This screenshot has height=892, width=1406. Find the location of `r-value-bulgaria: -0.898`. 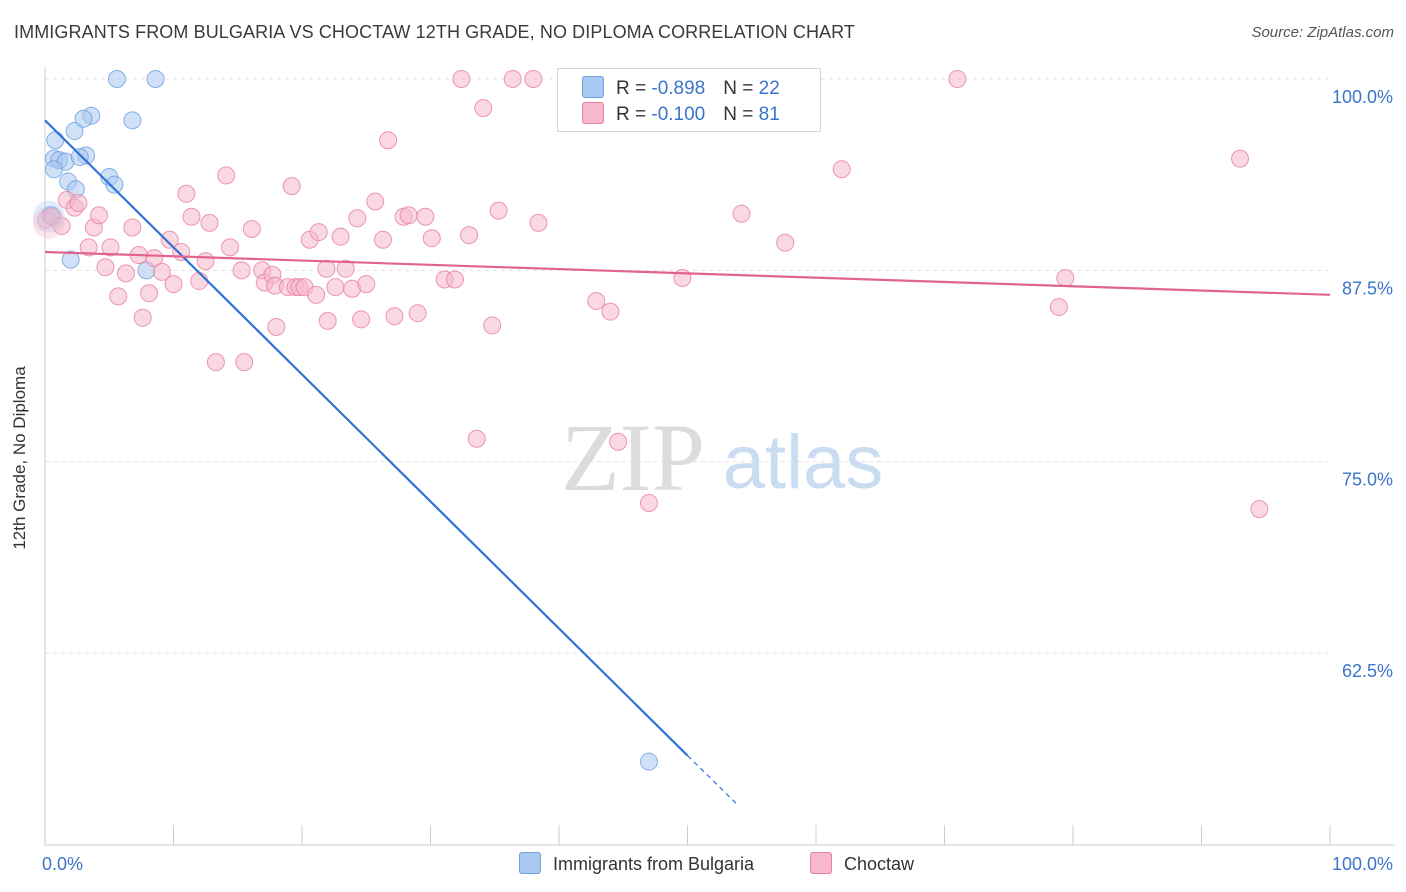

r-value-bulgaria: -0.898 is located at coordinates (678, 88).